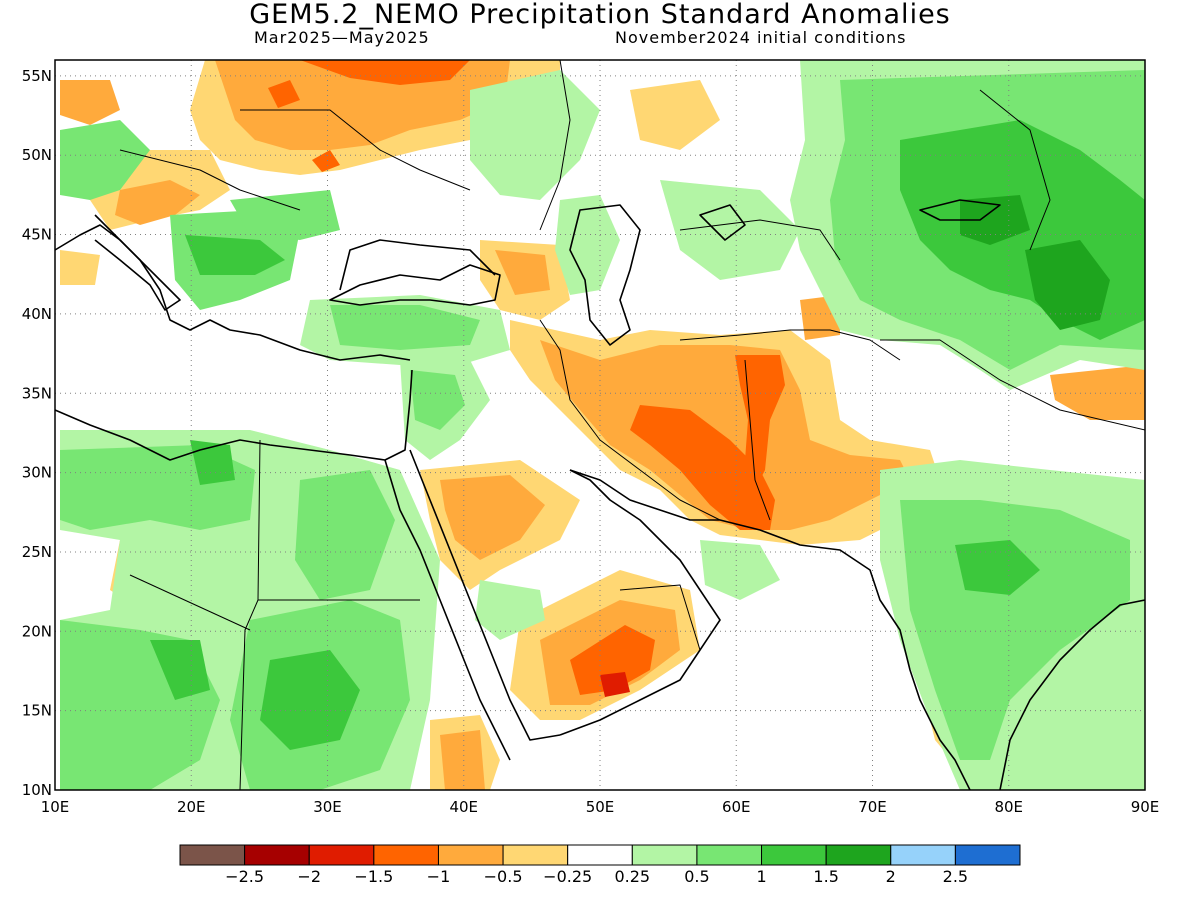  Describe the element at coordinates (696, 876) in the screenshot. I see `colorbar-label: 0.5` at that location.